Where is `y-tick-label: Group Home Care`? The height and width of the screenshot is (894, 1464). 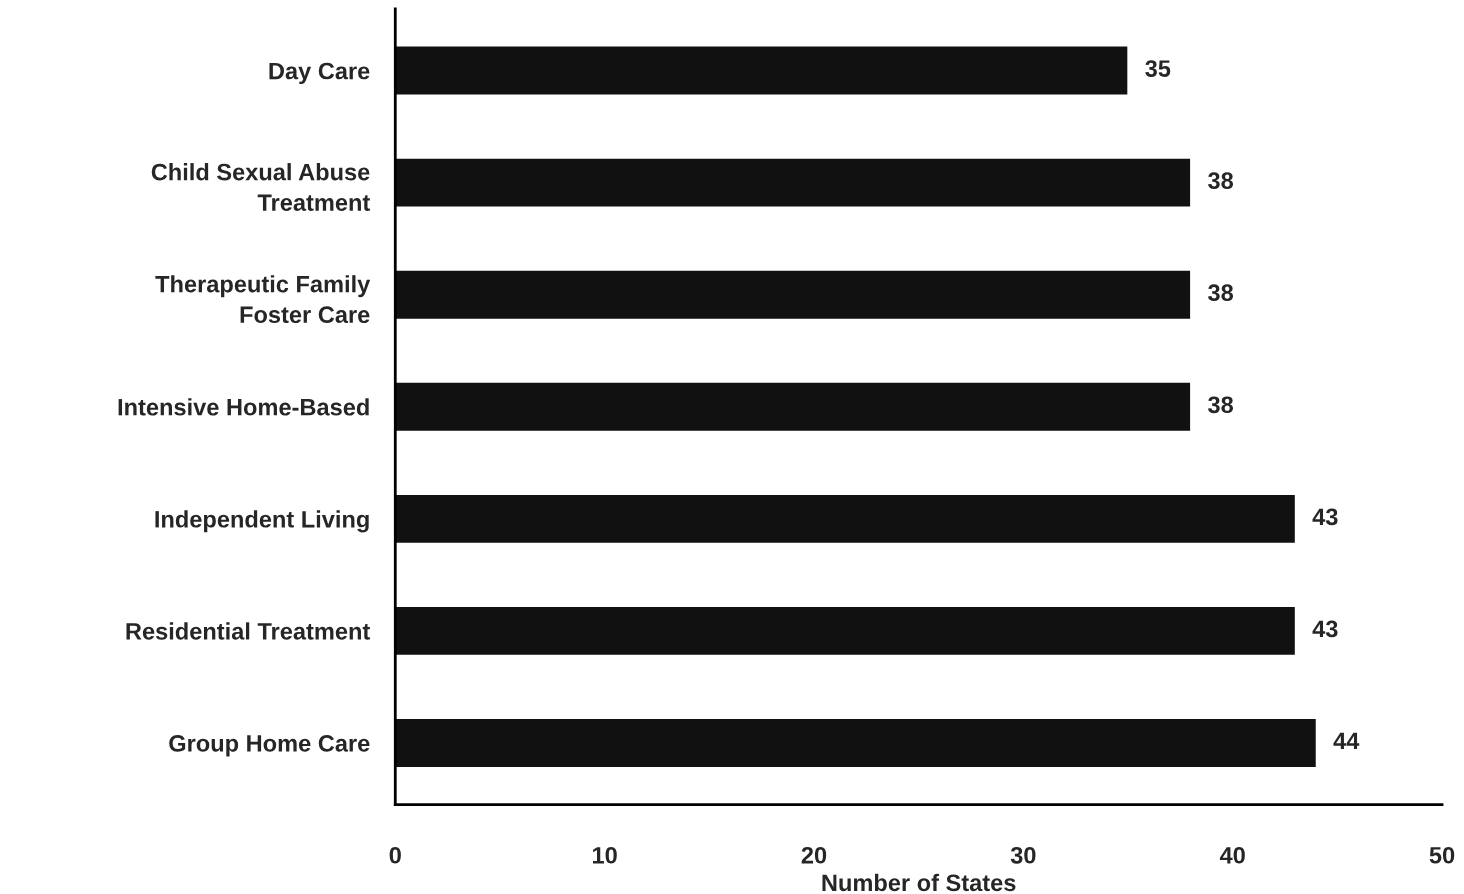 y-tick-label: Group Home Care is located at coordinates (269, 746).